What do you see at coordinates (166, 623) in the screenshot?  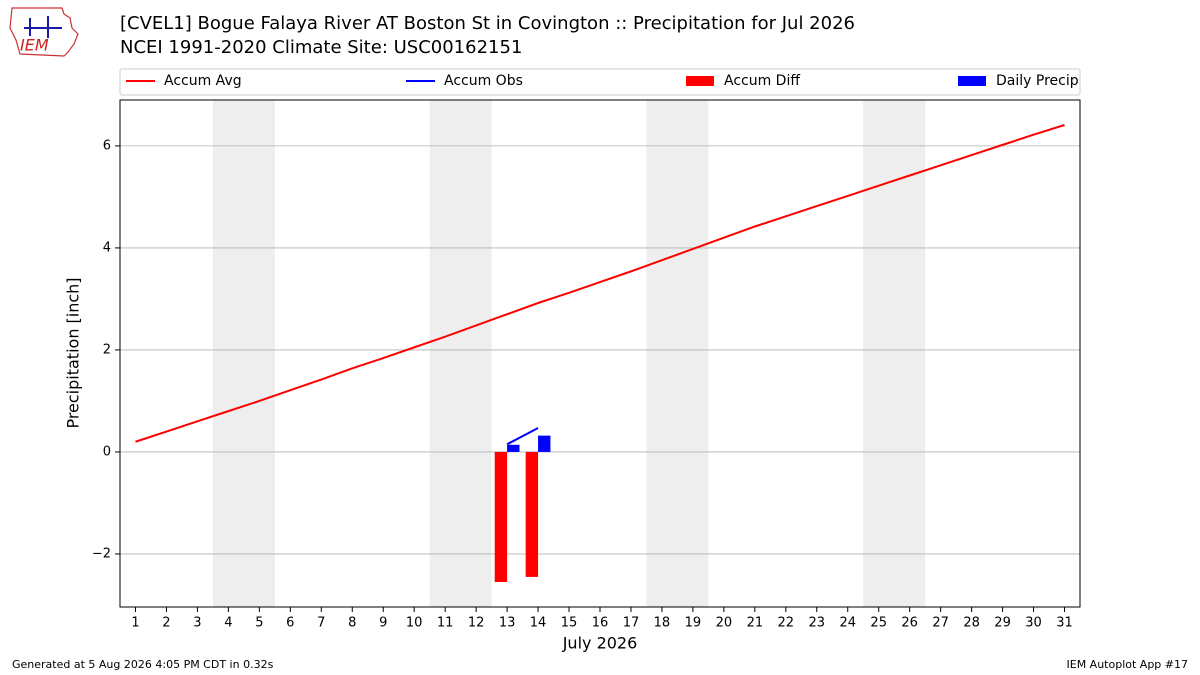 I see `x-tick-label: 2` at bounding box center [166, 623].